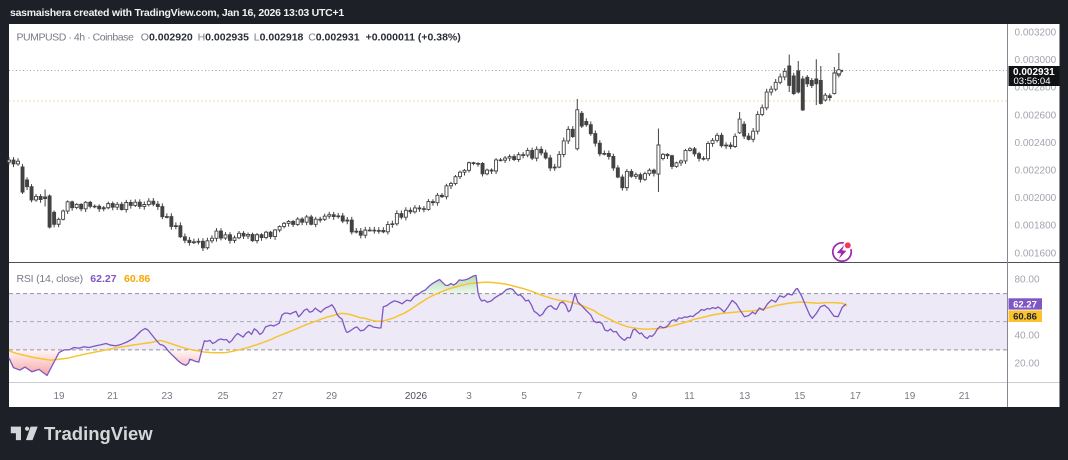 Image resolution: width=1068 pixels, height=460 pixels. What do you see at coordinates (278, 396) in the screenshot?
I see `svg-text: 27` at bounding box center [278, 396].